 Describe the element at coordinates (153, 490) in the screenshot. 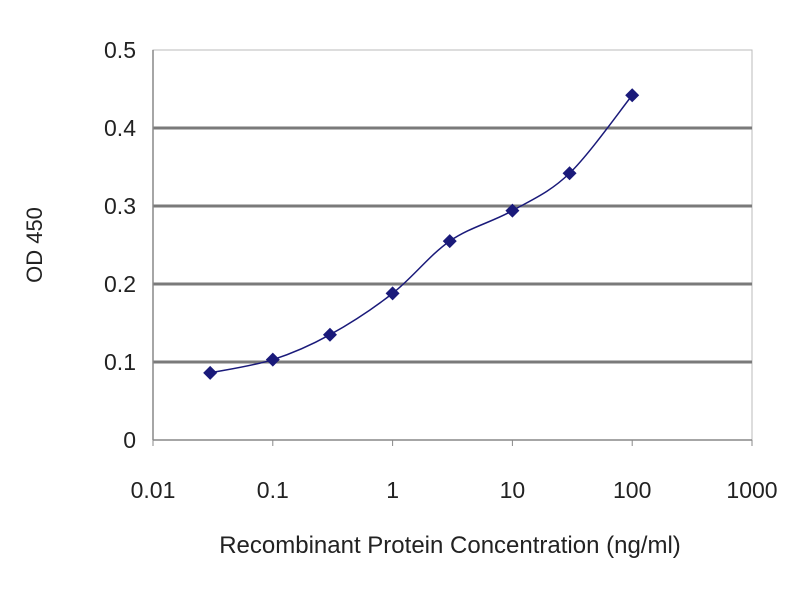

I see `x-tick-label: 0.01` at that location.